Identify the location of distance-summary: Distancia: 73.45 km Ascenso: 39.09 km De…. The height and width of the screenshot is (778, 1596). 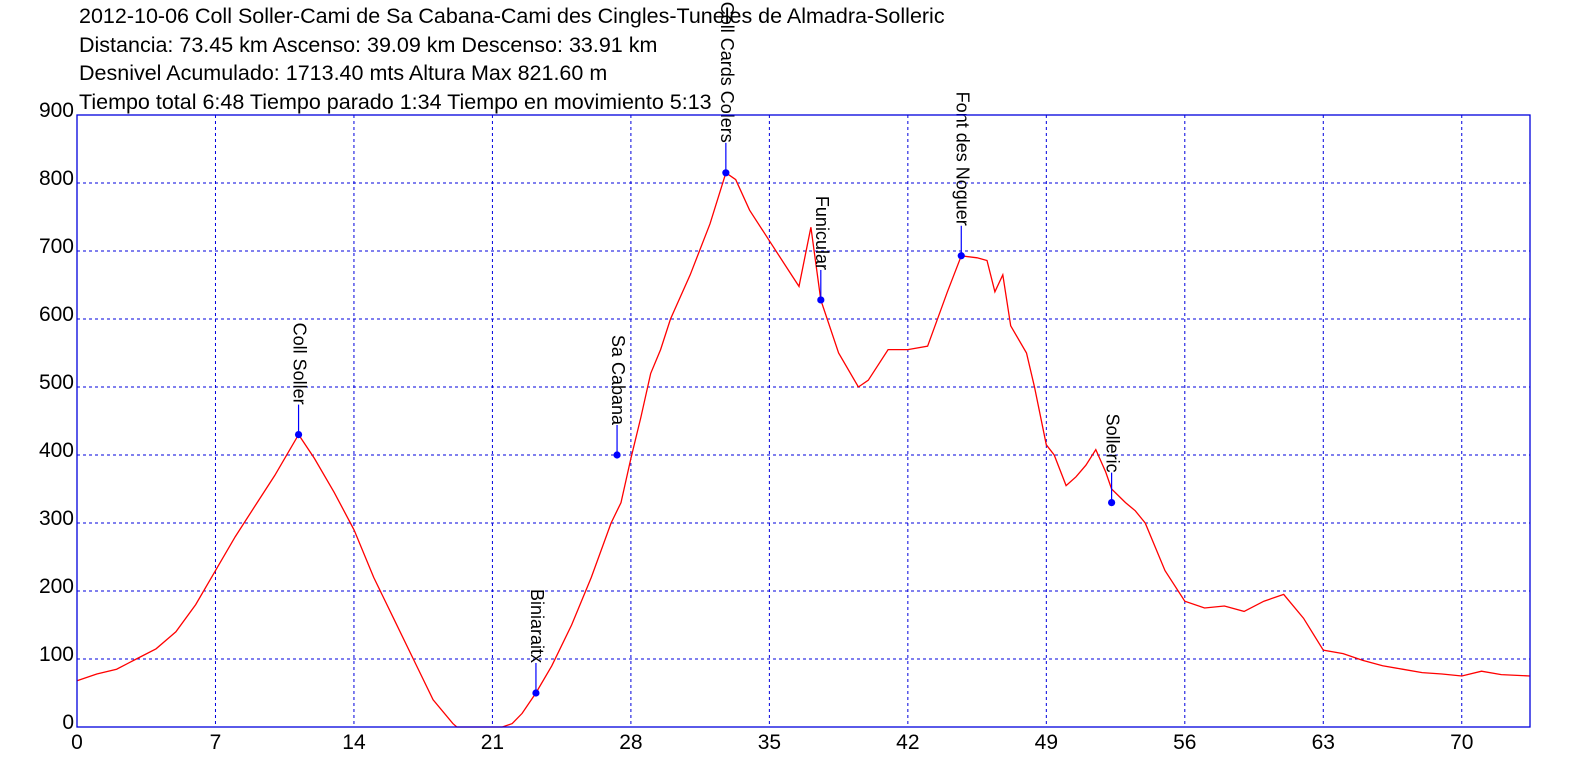
(368, 44).